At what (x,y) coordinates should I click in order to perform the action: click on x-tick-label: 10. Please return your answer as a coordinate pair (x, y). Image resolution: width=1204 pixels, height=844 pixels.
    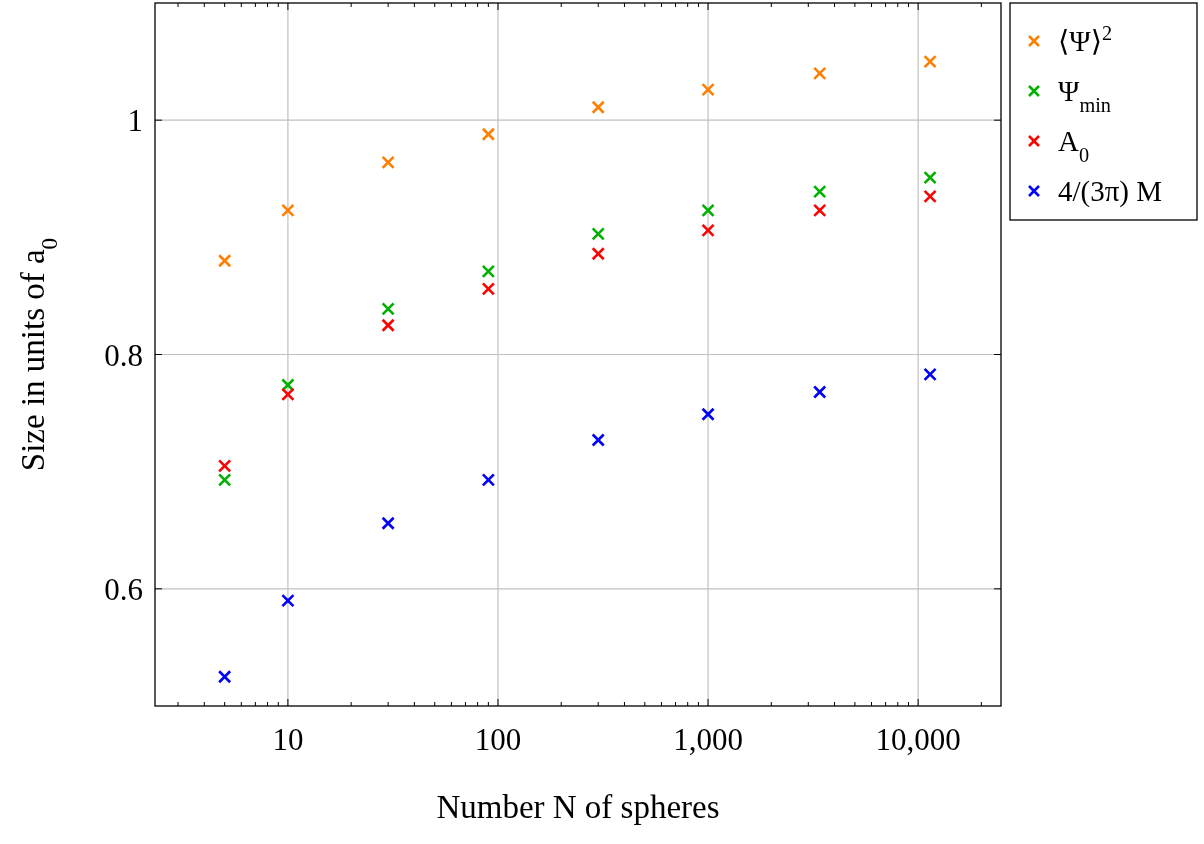
    Looking at the image, I should click on (288, 739).